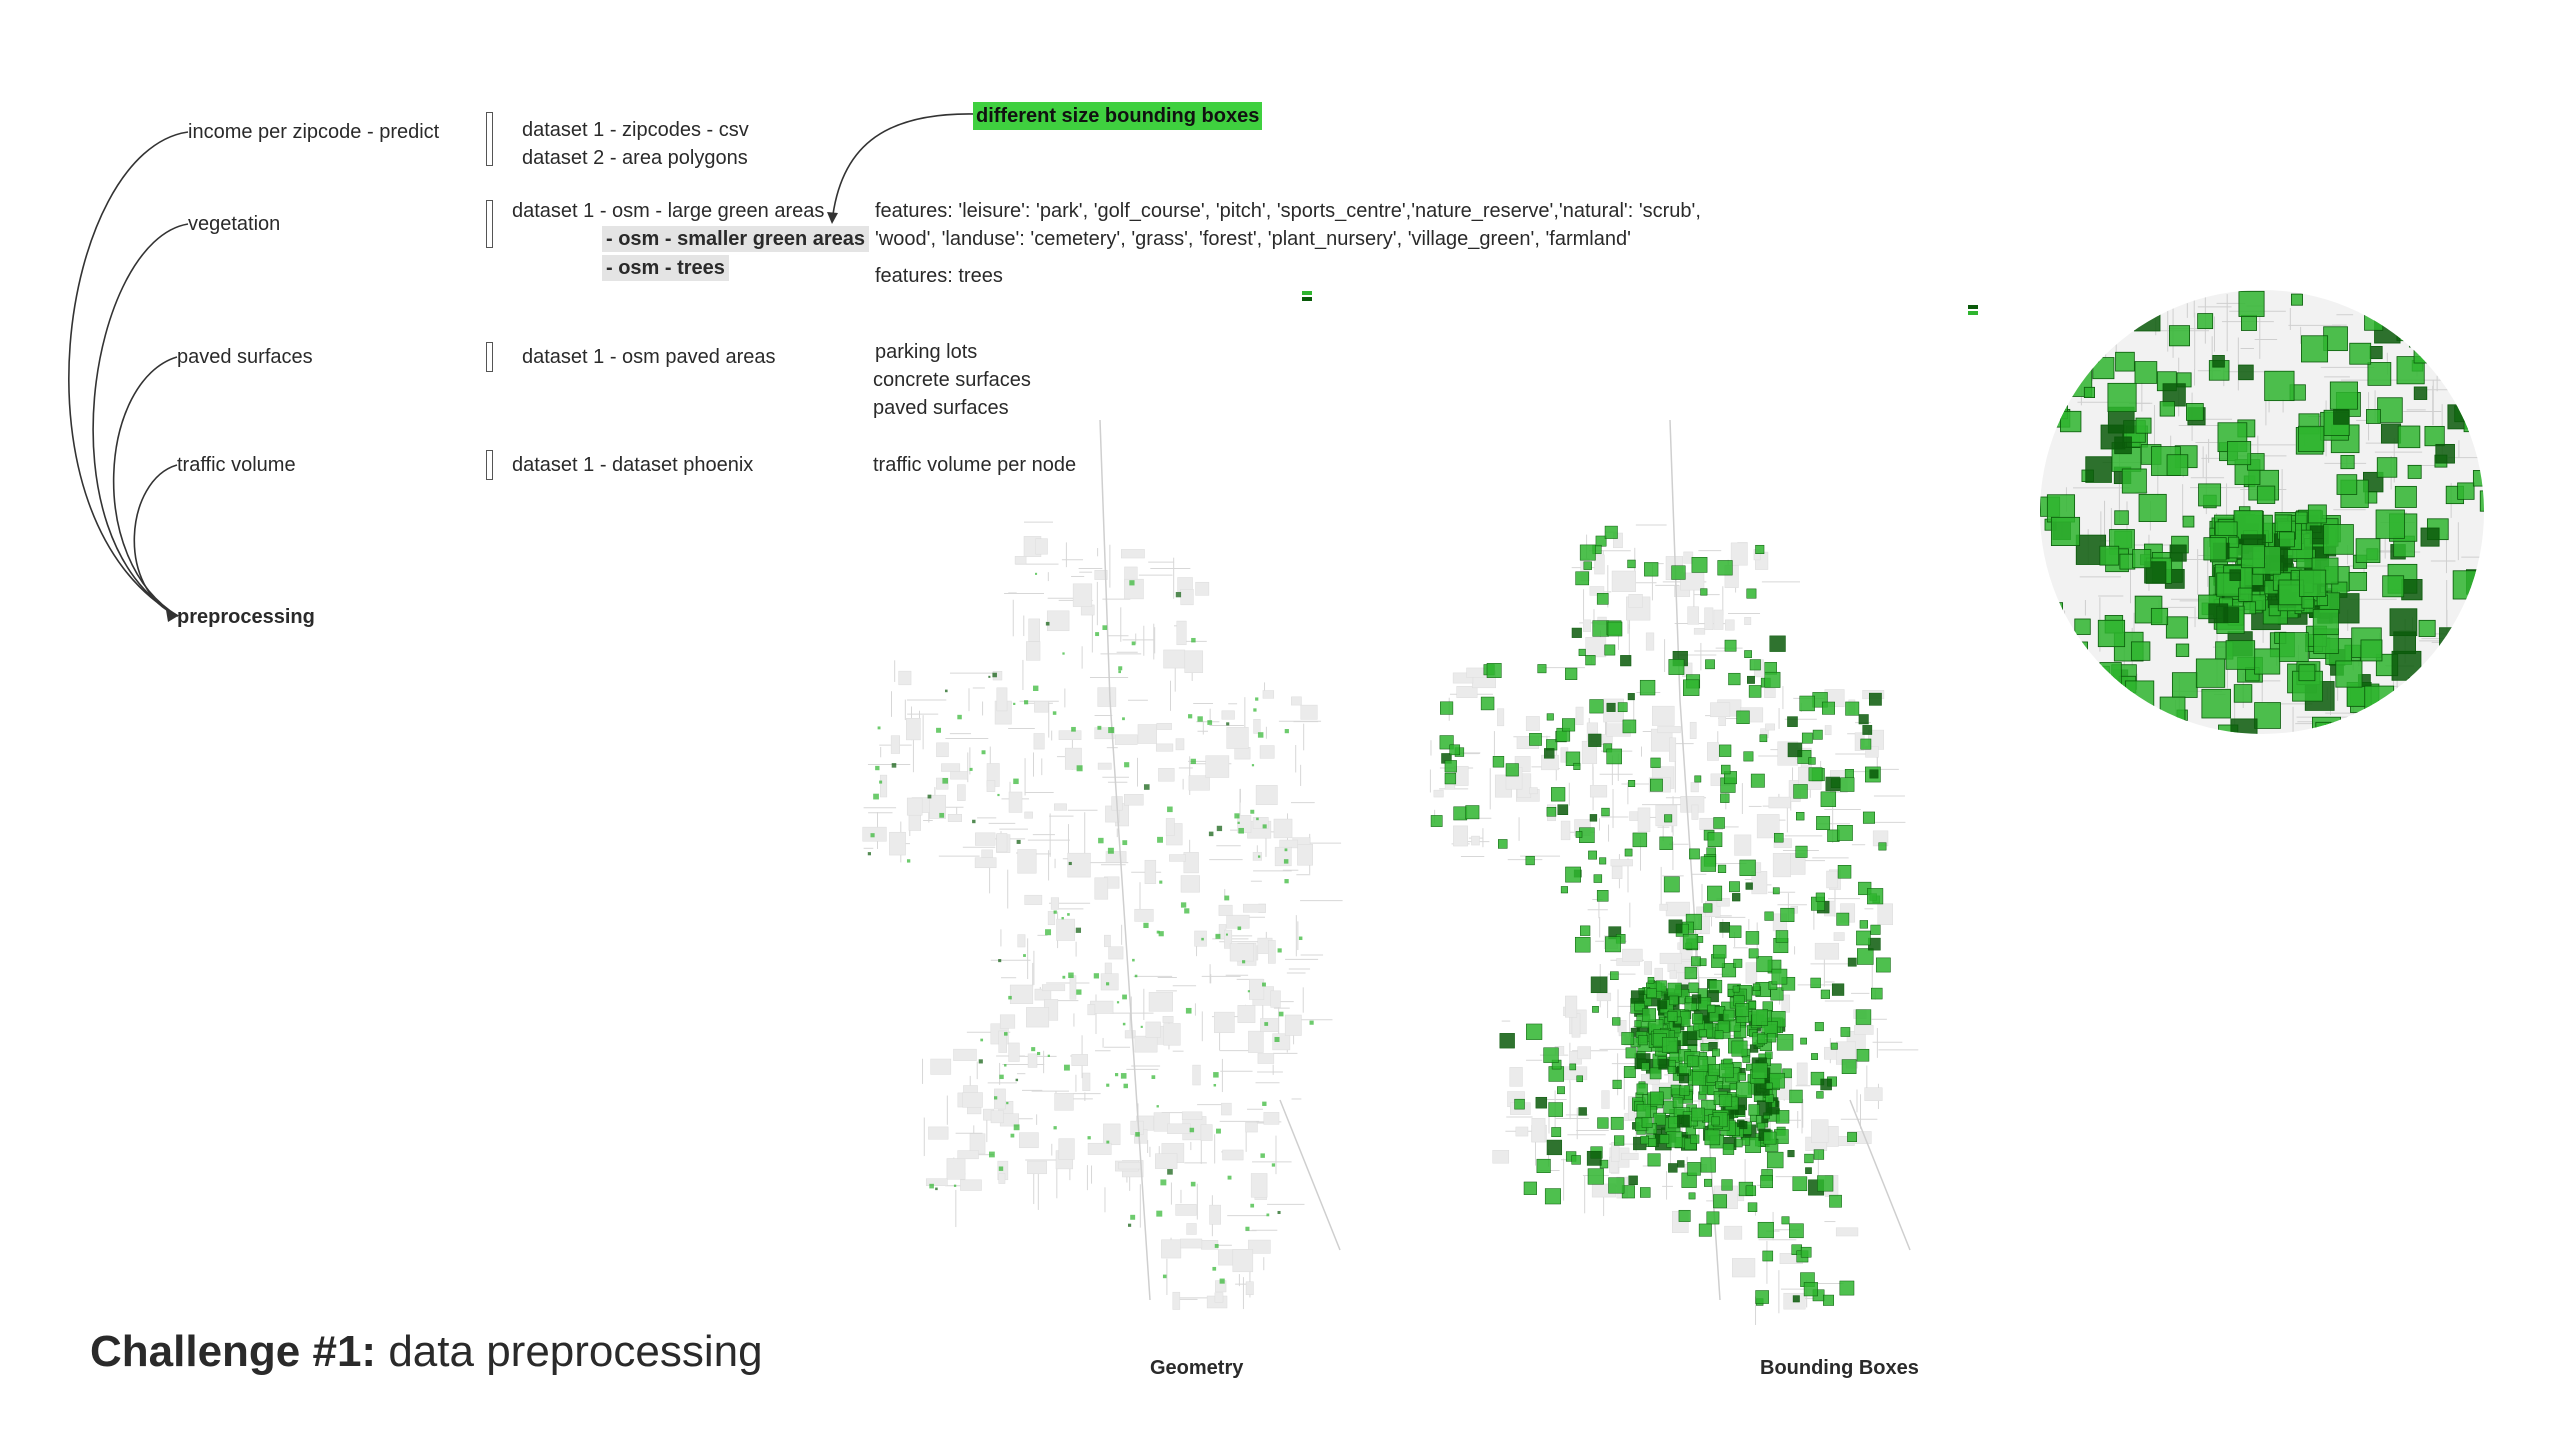 The height and width of the screenshot is (1440, 2560). What do you see at coordinates (236, 465) in the screenshot?
I see `category-traffic-volume: traffic volume` at bounding box center [236, 465].